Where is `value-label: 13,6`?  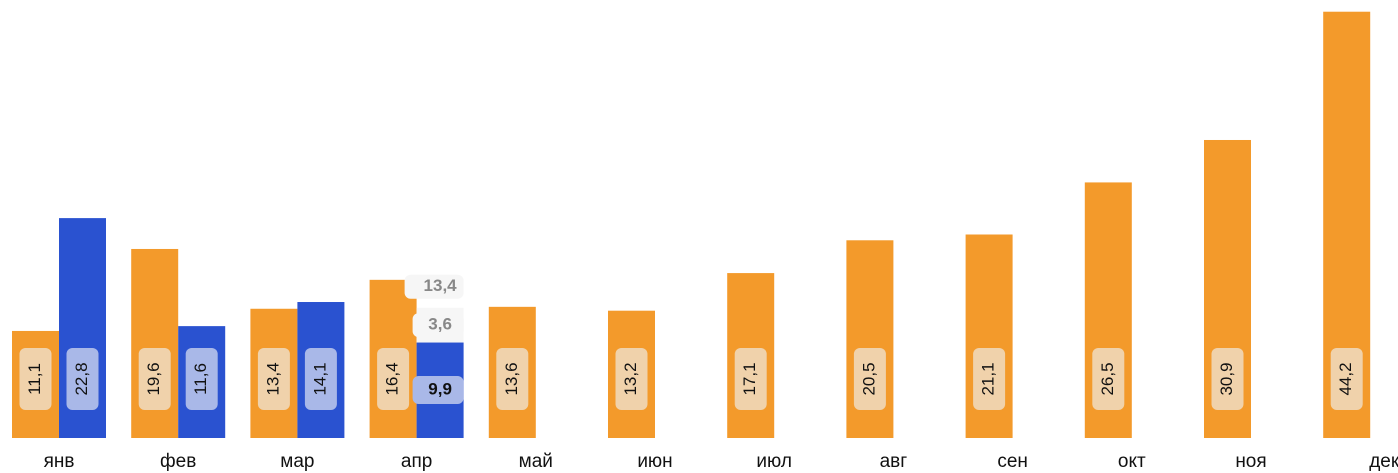 value-label: 13,6 is located at coordinates (511, 378).